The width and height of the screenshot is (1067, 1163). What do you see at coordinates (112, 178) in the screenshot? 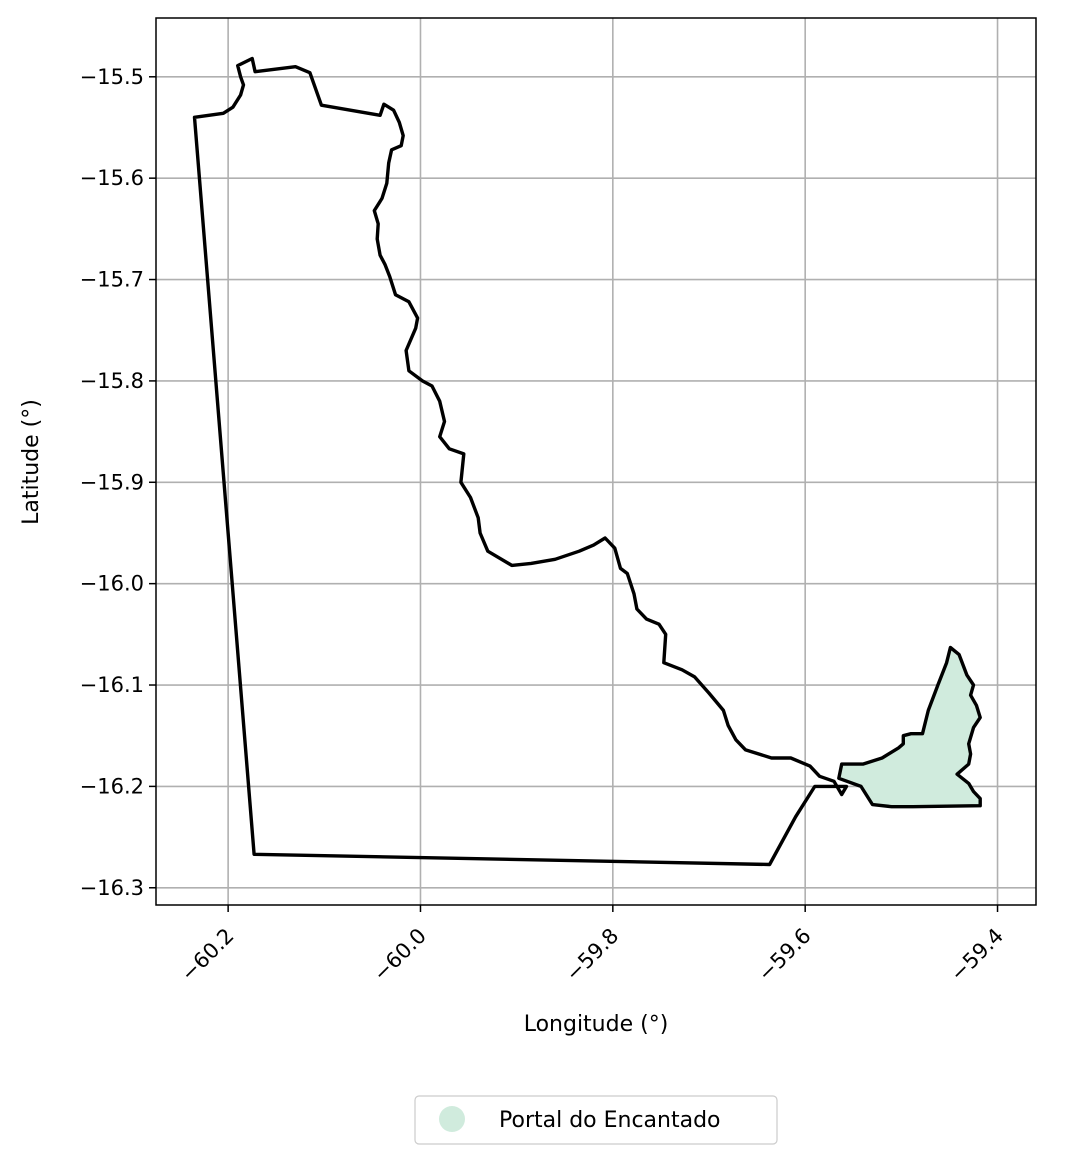
I see `y-tick-label: −15.6` at bounding box center [112, 178].